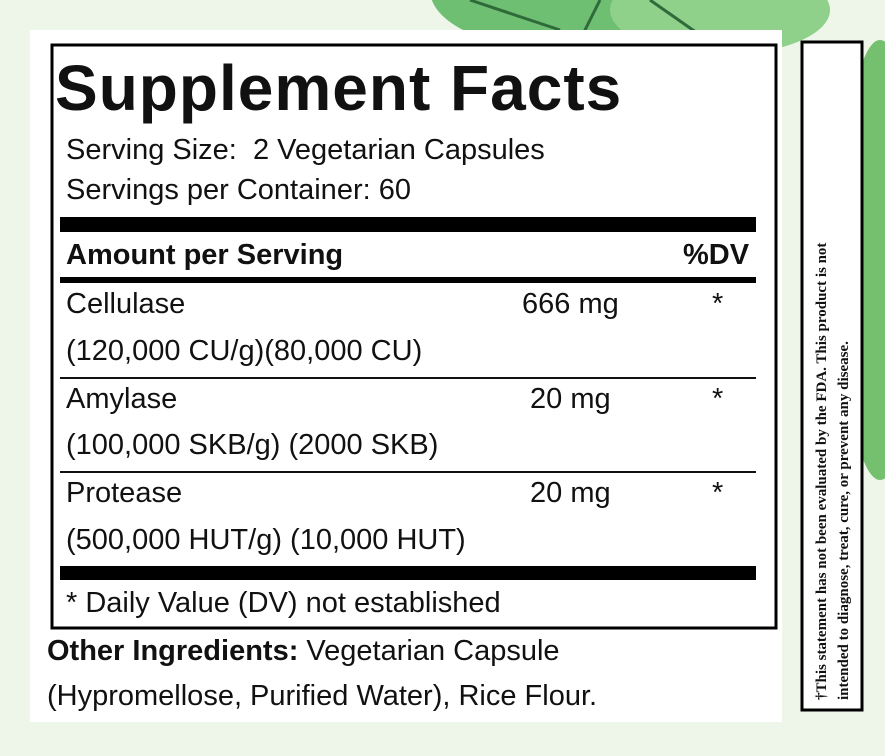 This screenshot has width=885, height=756. What do you see at coordinates (126, 304) in the screenshot?
I see `row-name: Cellulase` at bounding box center [126, 304].